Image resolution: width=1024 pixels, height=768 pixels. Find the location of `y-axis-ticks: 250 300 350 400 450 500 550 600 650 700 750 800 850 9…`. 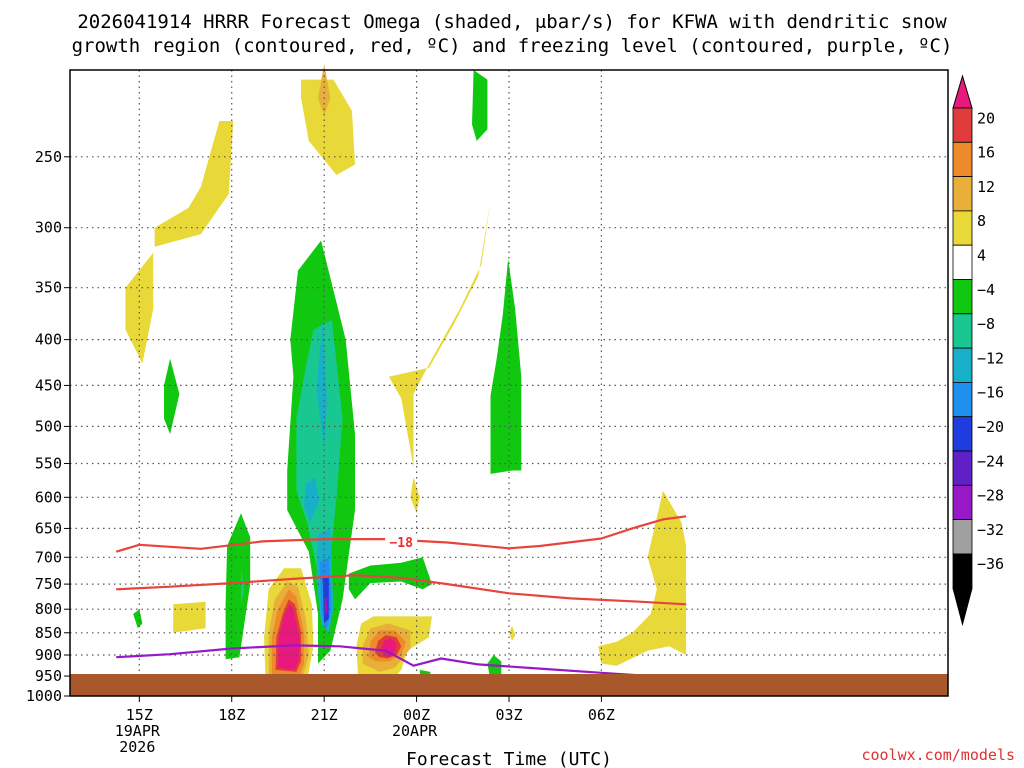

y-axis-ticks: 250 300 350 400 450 500 550 600 650 700 750 800 850 9… is located at coordinates (48, 426).